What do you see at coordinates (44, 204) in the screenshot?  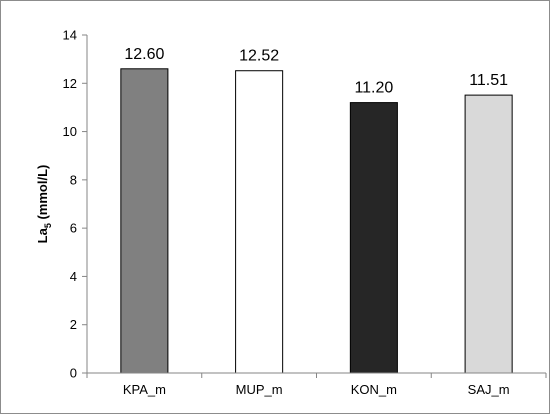 I see `y-axis-title: La5 (mmol/L)` at bounding box center [44, 204].